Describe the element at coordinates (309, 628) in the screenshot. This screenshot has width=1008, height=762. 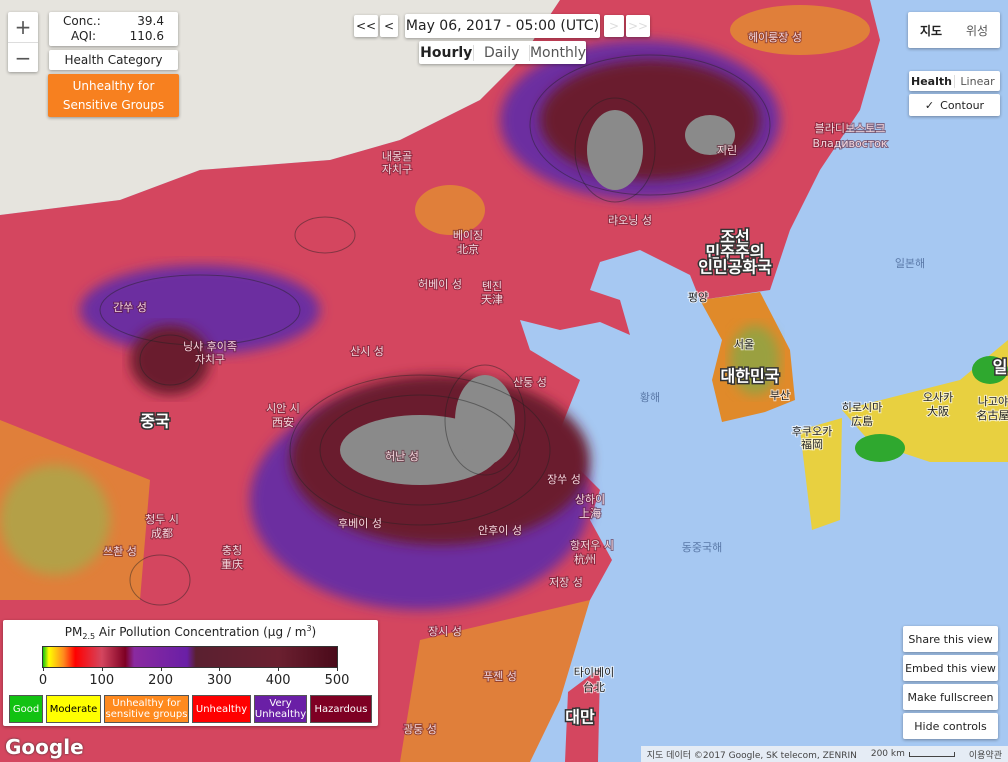
I see `legend-title-part: 3` at that location.